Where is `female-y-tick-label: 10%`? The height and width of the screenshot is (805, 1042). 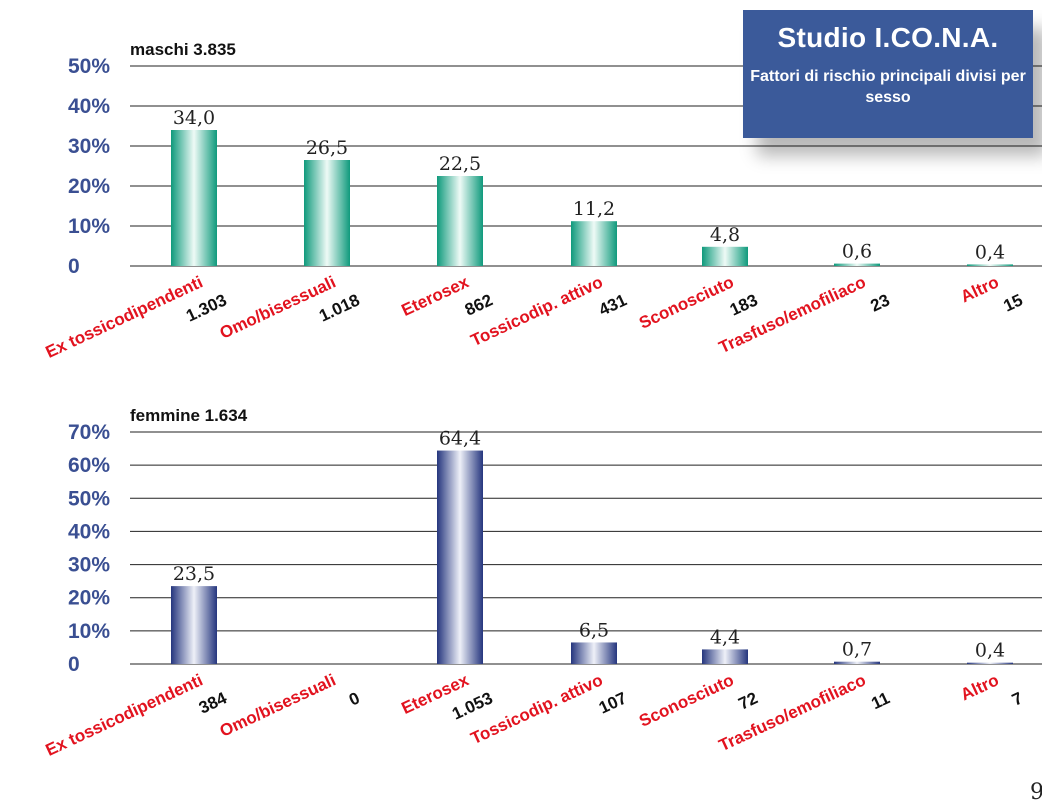
female-y-tick-label: 10% is located at coordinates (89, 631).